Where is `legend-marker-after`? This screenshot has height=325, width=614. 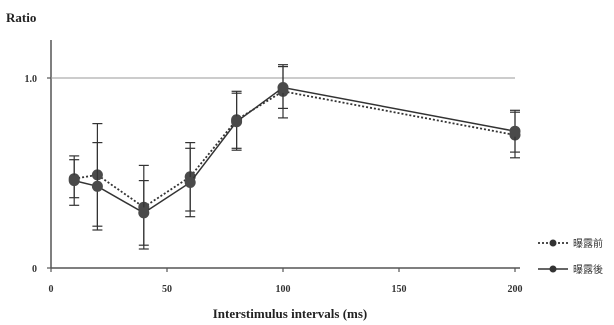 legend-marker-after is located at coordinates (553, 269).